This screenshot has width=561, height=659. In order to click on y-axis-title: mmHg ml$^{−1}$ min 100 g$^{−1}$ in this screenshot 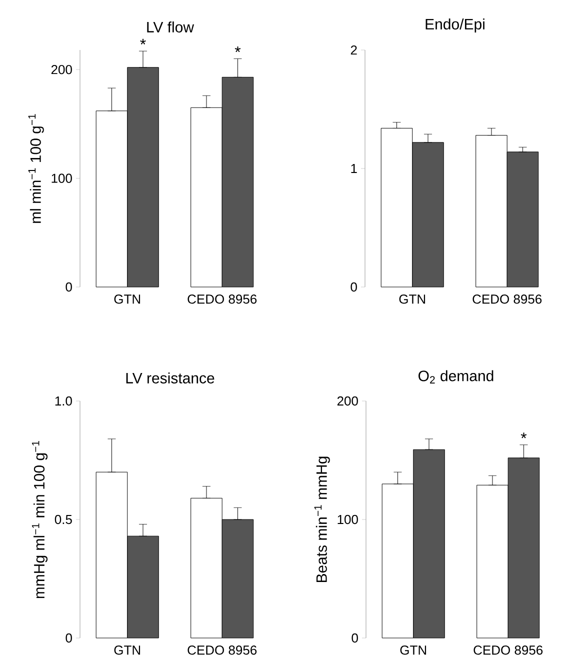, I will do `click(40, 519)`.